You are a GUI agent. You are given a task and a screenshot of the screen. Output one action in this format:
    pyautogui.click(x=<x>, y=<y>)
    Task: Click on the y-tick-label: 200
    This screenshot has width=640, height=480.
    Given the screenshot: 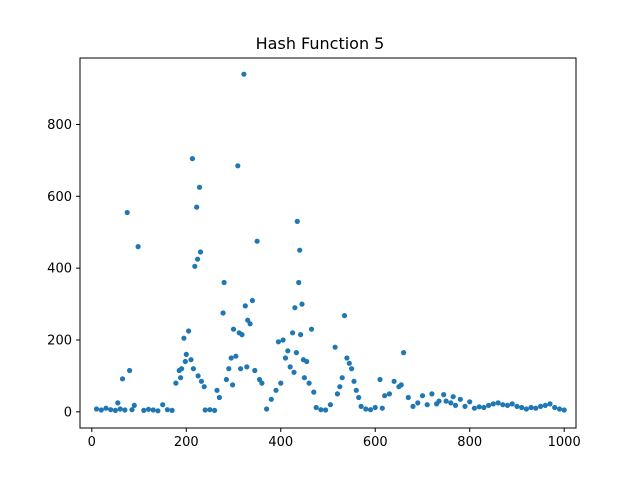 What is the action you would take?
    pyautogui.click(x=59, y=340)
    